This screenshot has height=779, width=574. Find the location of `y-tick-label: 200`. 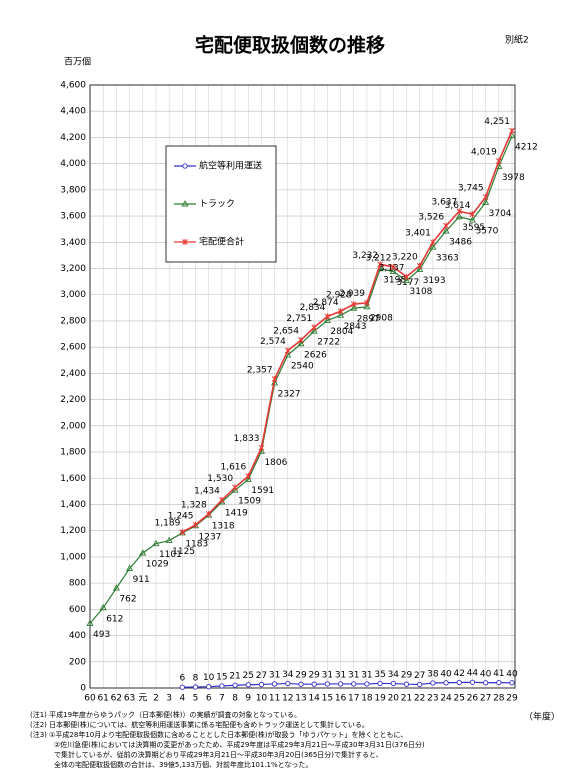

y-tick-label: 200 is located at coordinates (77, 662).